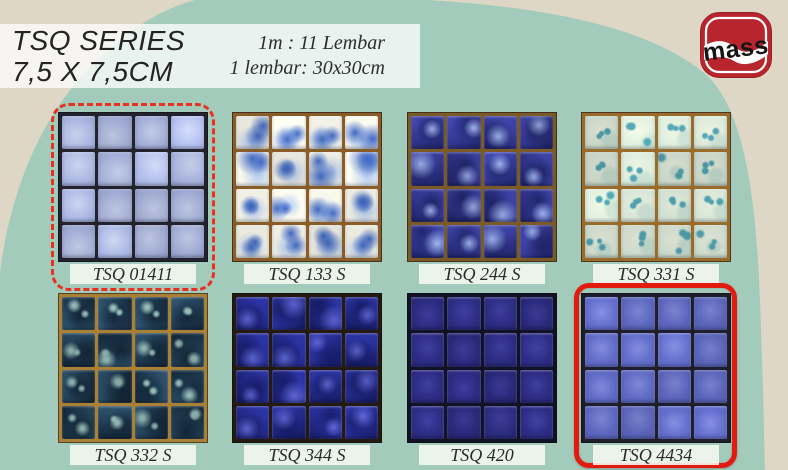  I want to click on product-card: TSQ 4434, so click(655, 375).